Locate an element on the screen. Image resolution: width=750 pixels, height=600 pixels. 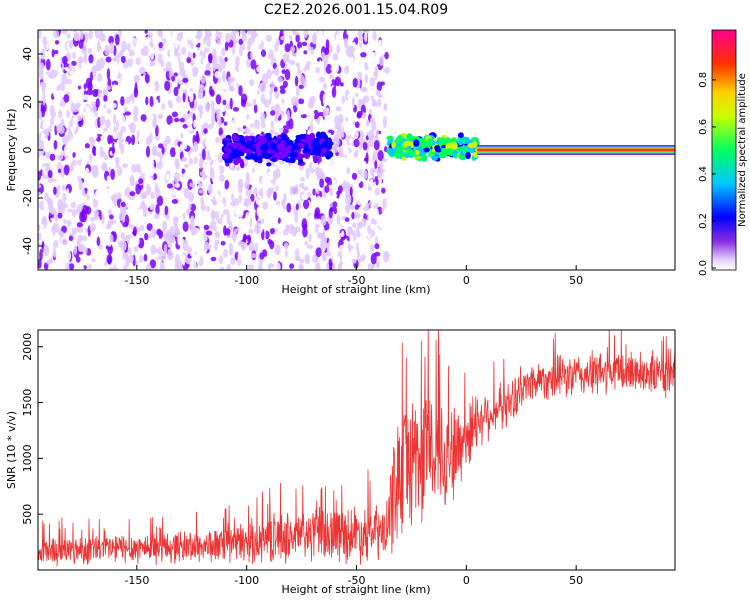
spectrogram-y-tick-label: -40 is located at coordinates (27, 246).